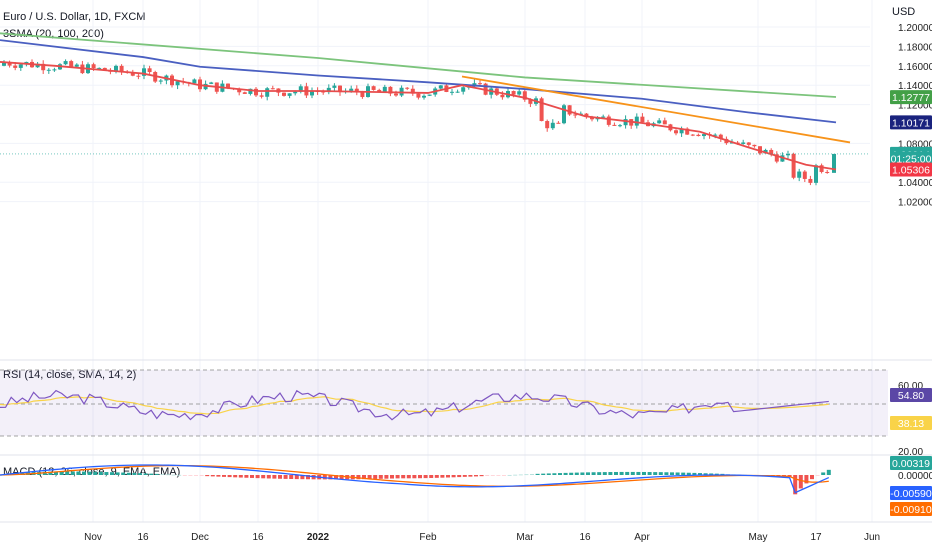 This screenshot has height=550, width=932. Describe the element at coordinates (258, 537) in the screenshot. I see `x-tick-label: 16` at that location.